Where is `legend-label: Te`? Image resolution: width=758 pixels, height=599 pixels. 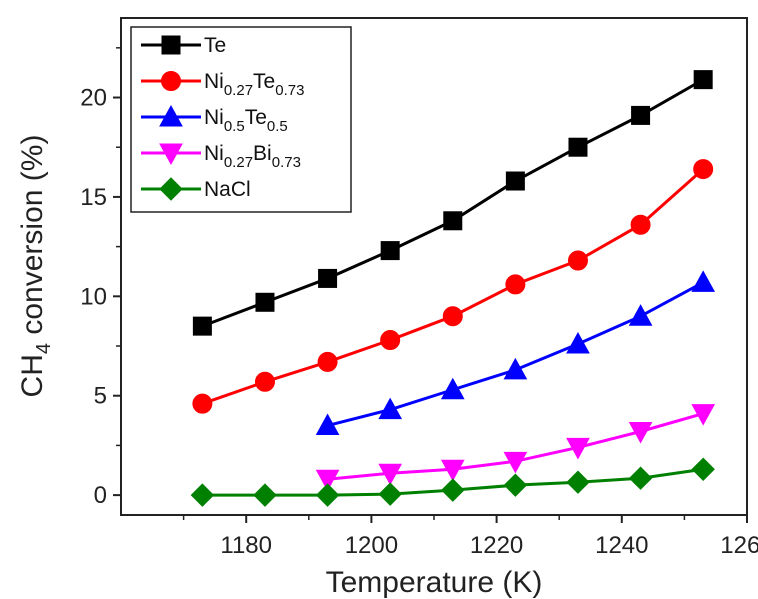
legend-label: Te is located at coordinates (215, 45).